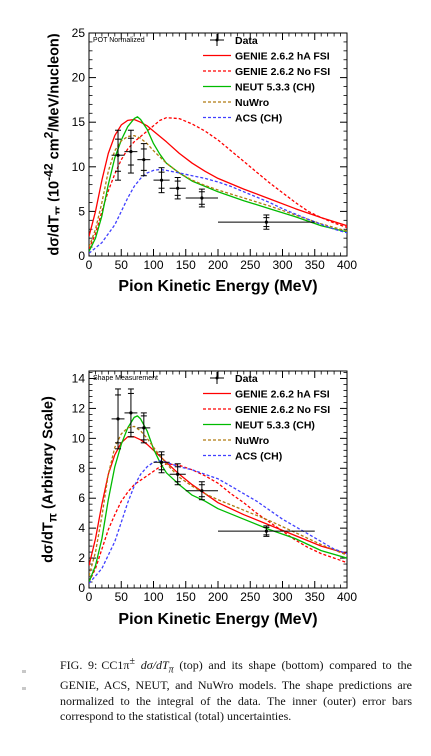  Describe the element at coordinates (89, 265) in the screenshot. I see `x-tick-label: 0` at that location.